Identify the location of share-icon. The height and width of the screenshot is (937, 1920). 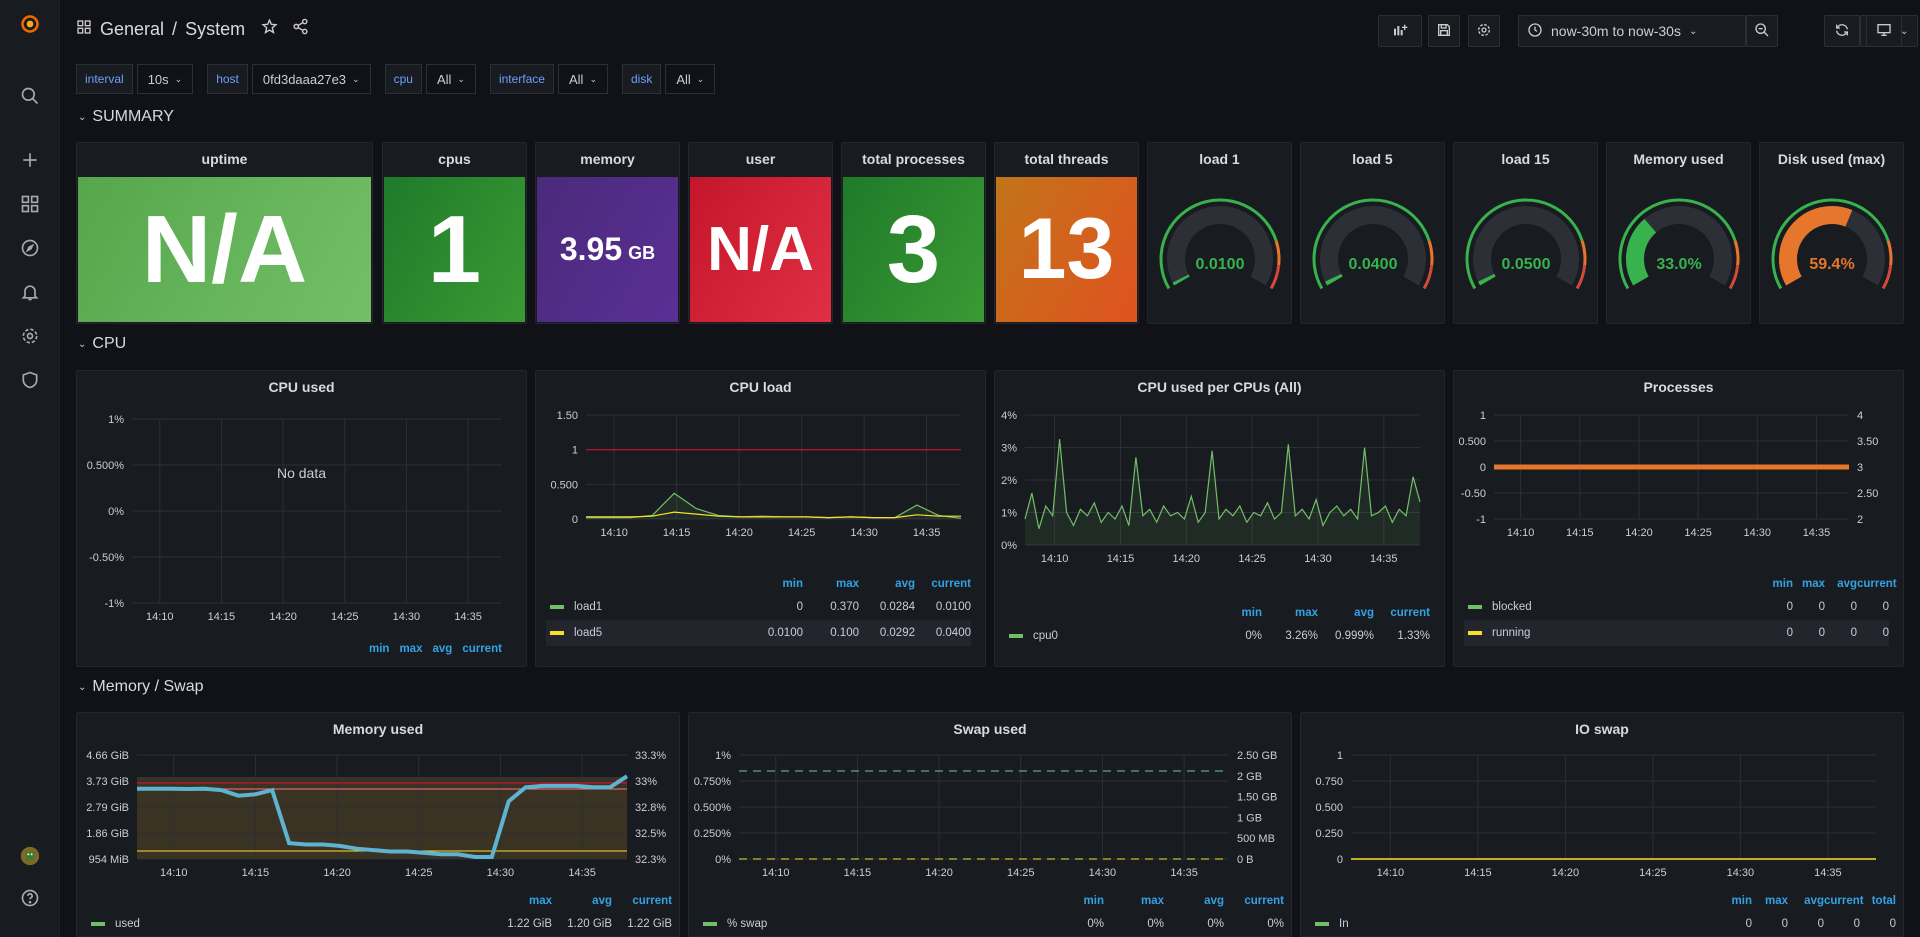
(300, 29).